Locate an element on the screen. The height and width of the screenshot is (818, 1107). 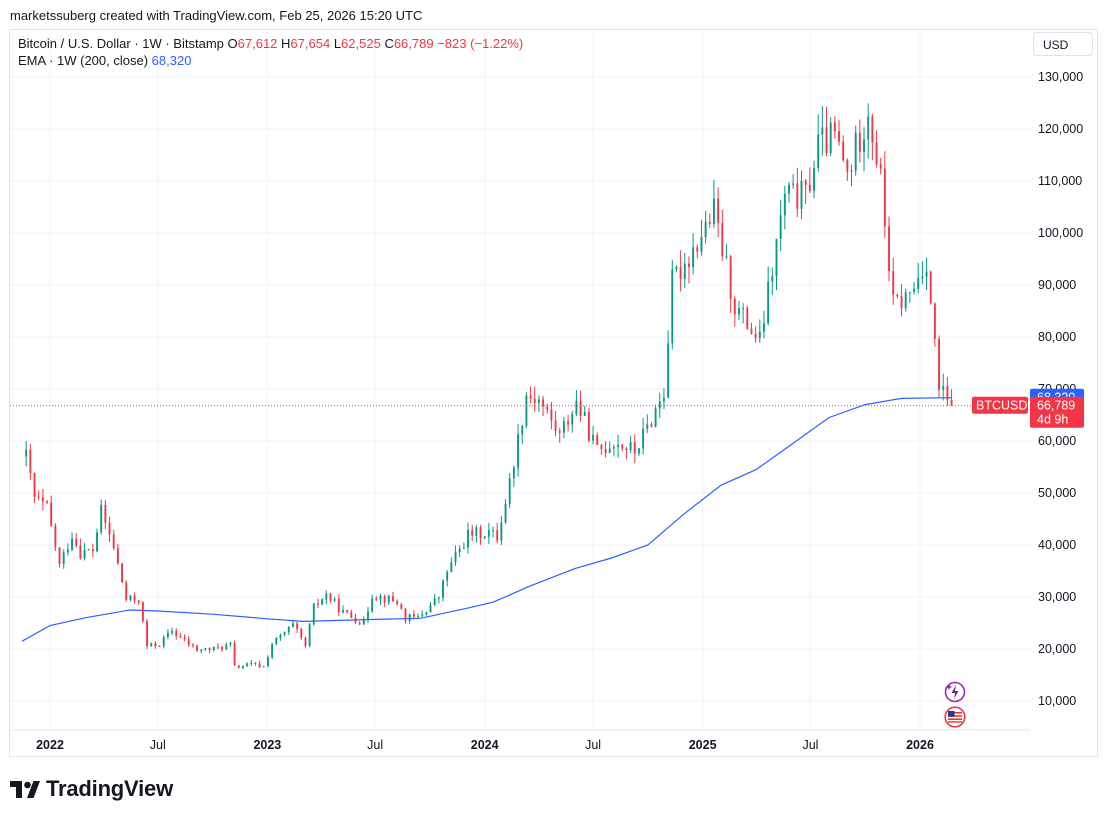
time-tick-label: 2026 is located at coordinates (920, 745).